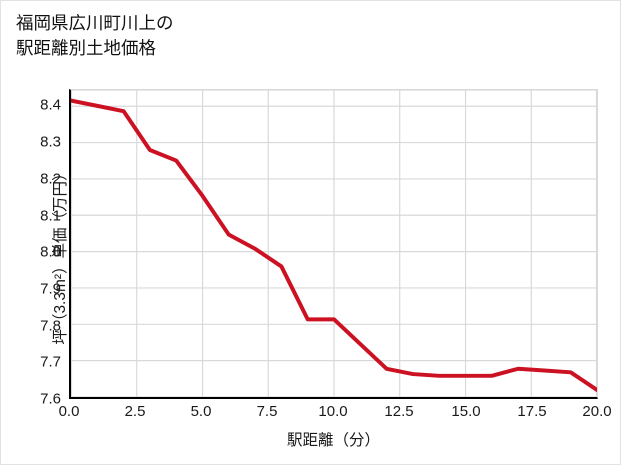 This screenshot has width=621, height=466. I want to click on x-tick-label: 15.0, so click(466, 411).